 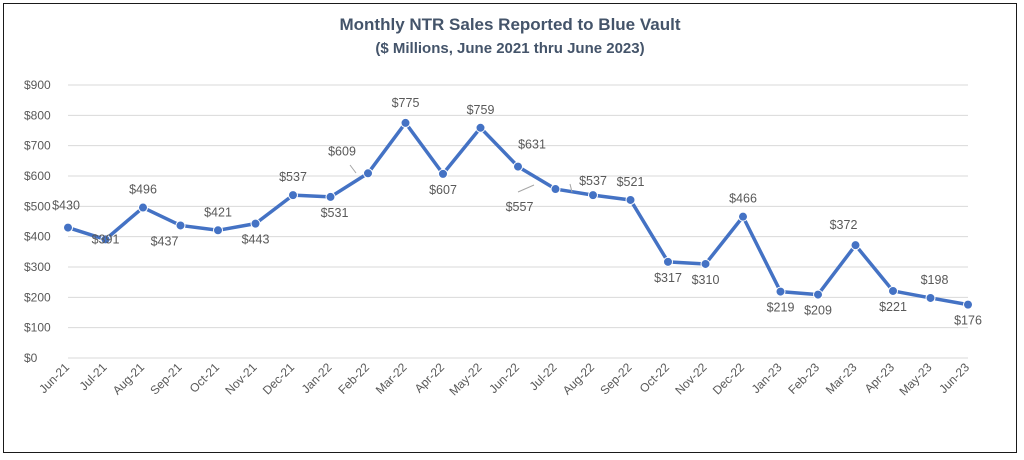 What do you see at coordinates (37, 328) in the screenshot?
I see `y-tick-label: $100` at bounding box center [37, 328].